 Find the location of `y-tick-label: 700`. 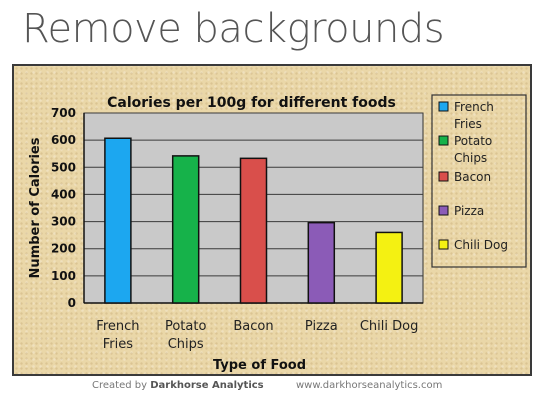

y-tick-label: 700 is located at coordinates (63, 113).